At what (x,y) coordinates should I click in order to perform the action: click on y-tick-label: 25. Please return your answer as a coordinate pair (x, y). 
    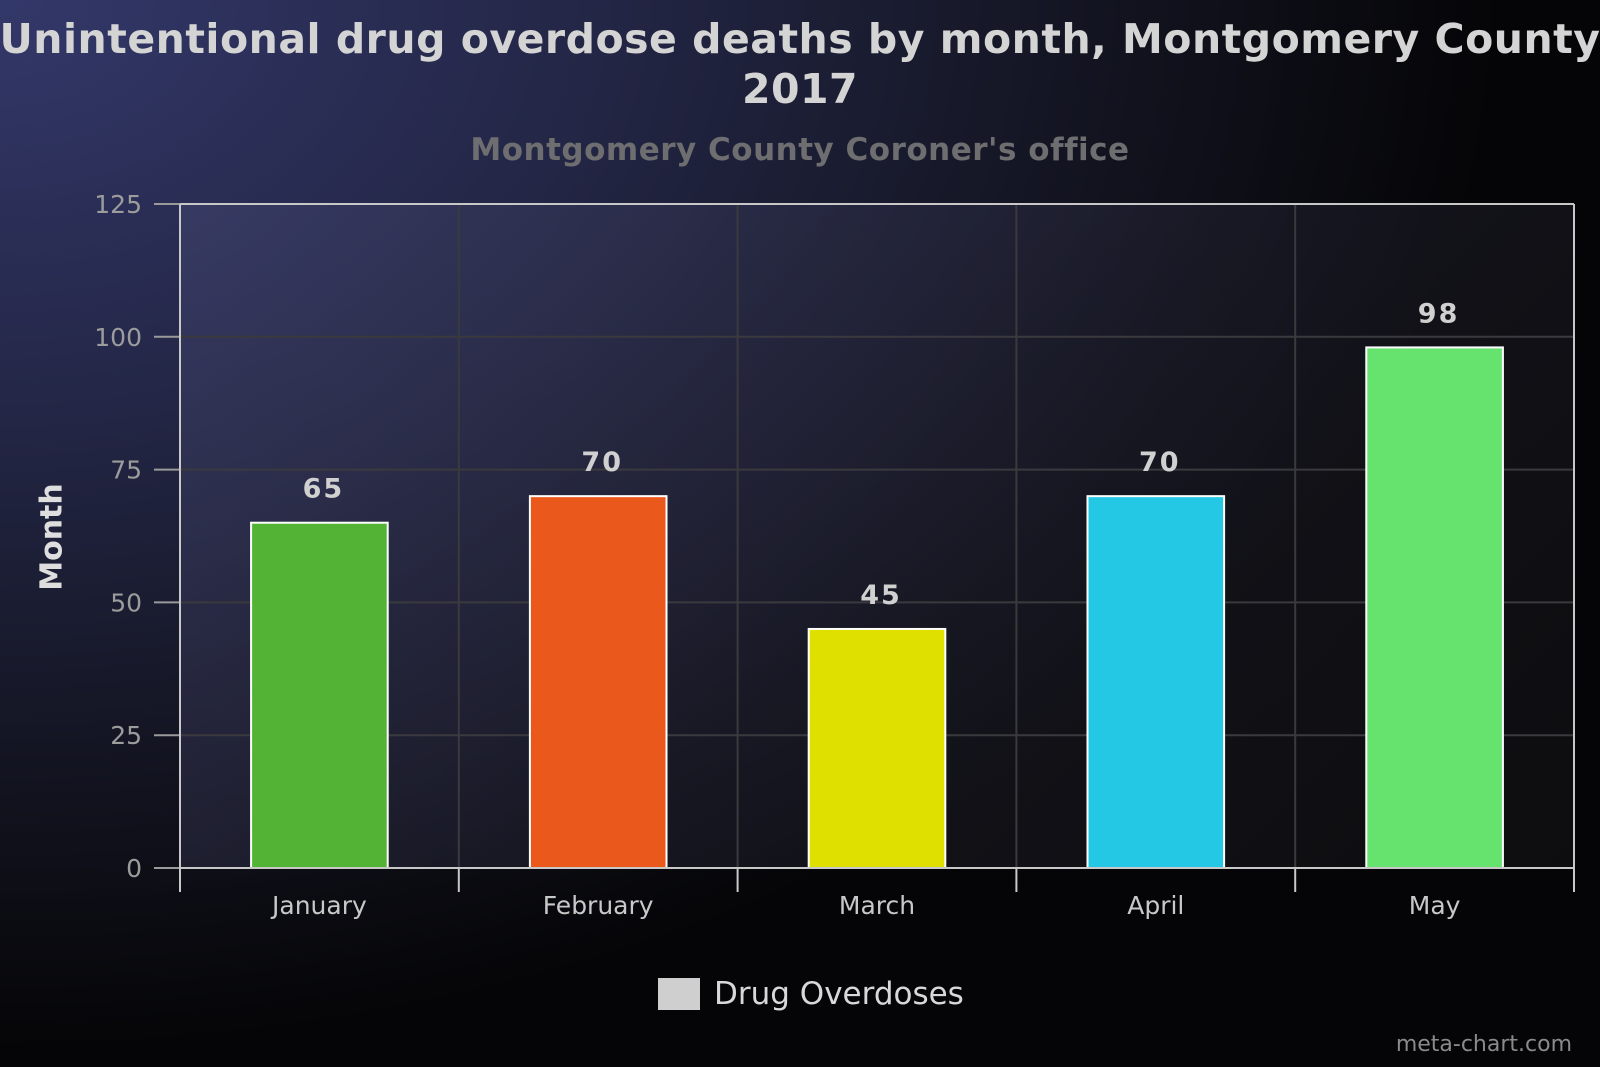
    Looking at the image, I should click on (126, 735).